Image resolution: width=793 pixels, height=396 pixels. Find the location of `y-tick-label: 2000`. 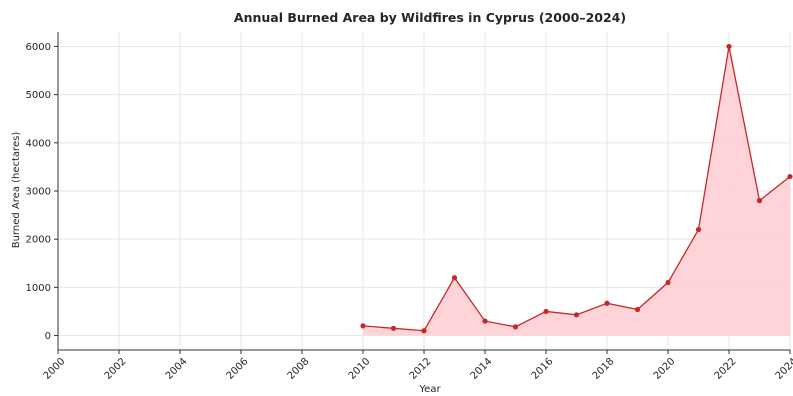

y-tick-label: 2000 is located at coordinates (38, 240).